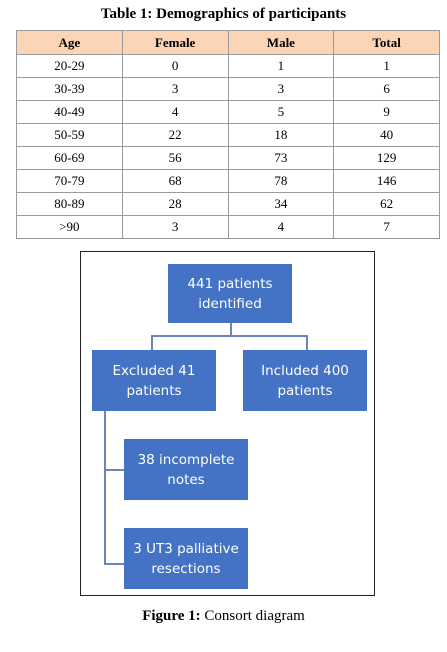  I want to click on table-cell: 70-79, so click(69, 181).